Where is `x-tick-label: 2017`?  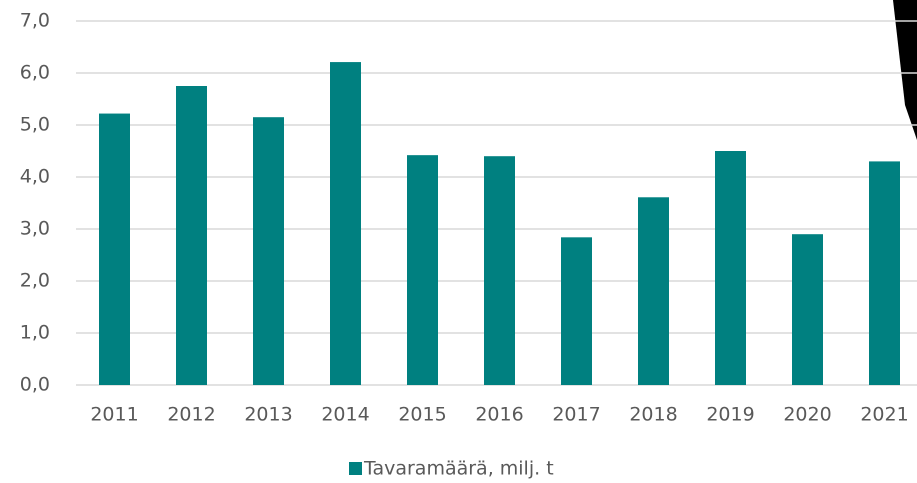 x-tick-label: 2017 is located at coordinates (576, 415).